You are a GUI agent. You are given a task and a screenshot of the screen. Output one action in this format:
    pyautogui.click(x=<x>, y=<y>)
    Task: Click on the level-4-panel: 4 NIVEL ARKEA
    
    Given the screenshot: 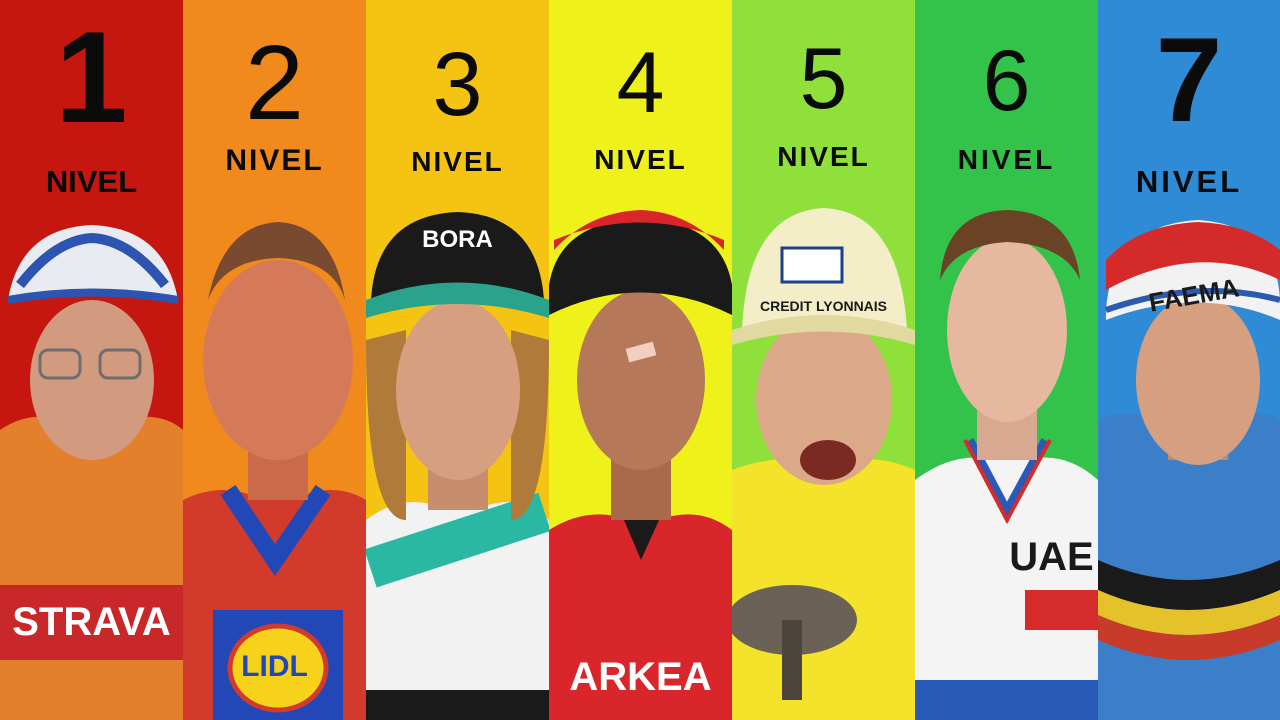 What is the action you would take?
    pyautogui.click(x=640, y=360)
    